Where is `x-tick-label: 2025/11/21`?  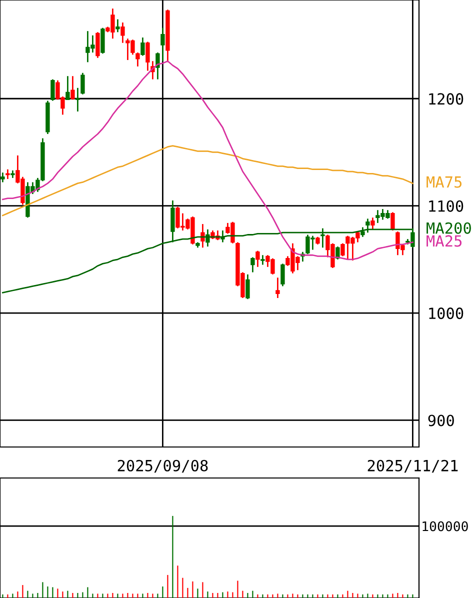
x-tick-label: 2025/11/21 is located at coordinates (413, 466).